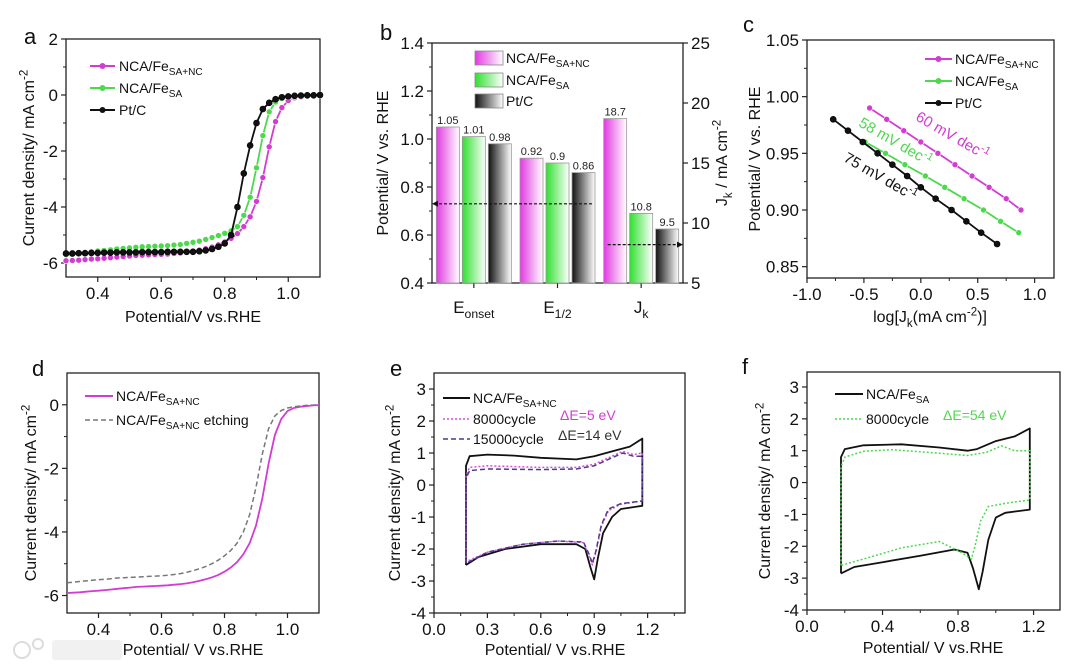 This screenshot has width=1080, height=668. Describe the element at coordinates (782, 40) in the screenshot. I see `y-tick-label: 1.05` at that location.